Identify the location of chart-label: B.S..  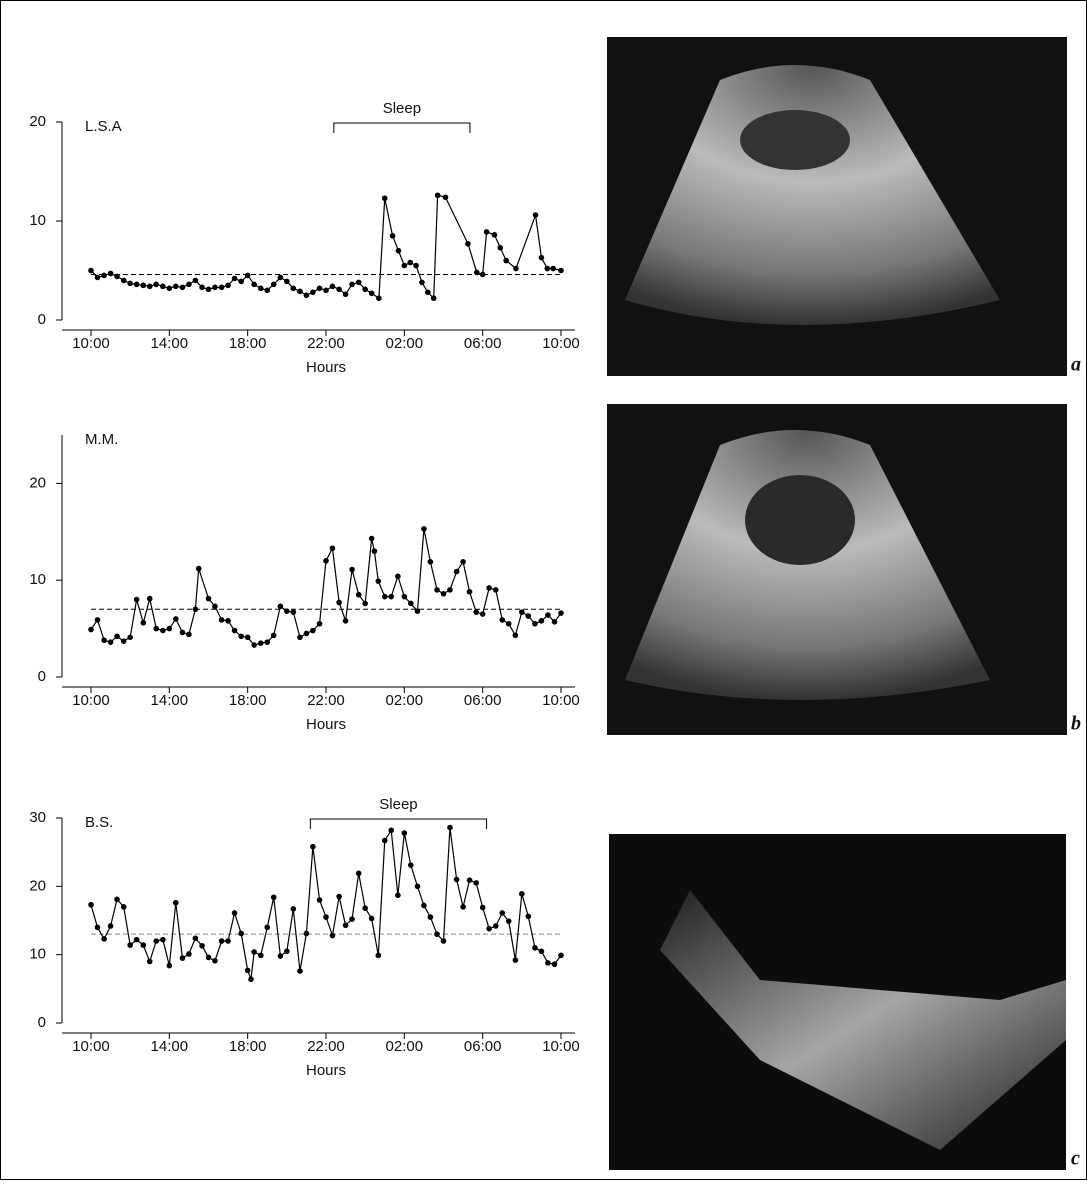
(99, 822).